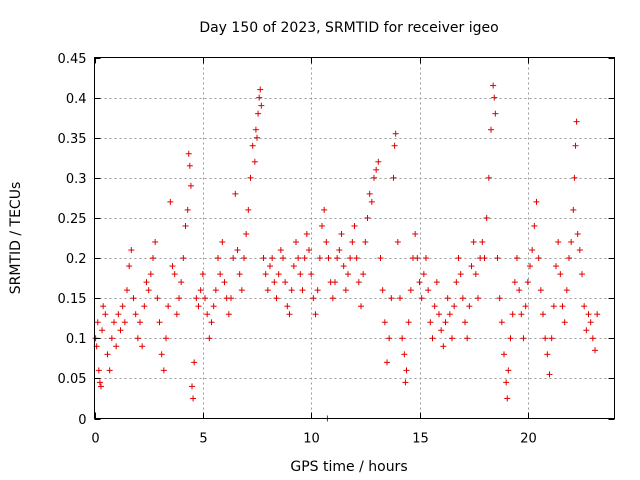  I want to click on y-axis-label: SRMTID / TECUs, so click(16, 238).